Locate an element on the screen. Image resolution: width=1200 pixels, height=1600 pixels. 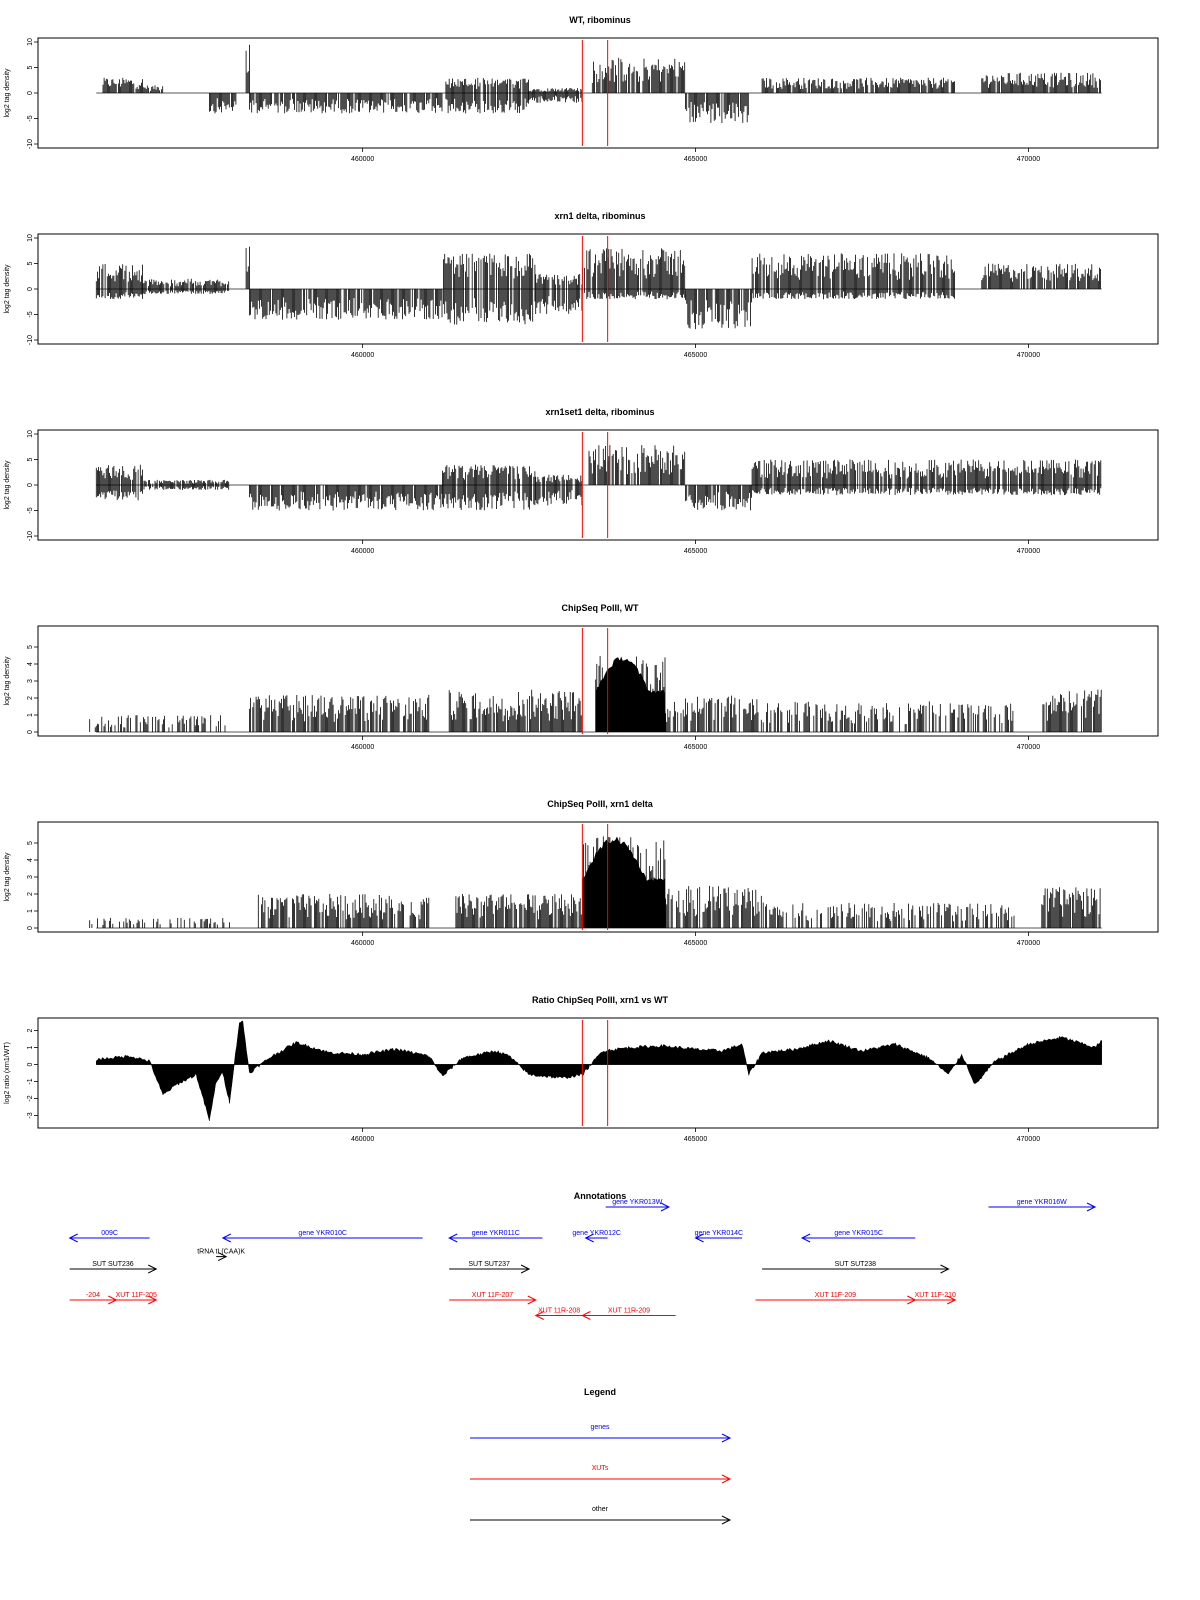
feature-label: XUT 11F-205 is located at coordinates (136, 1295).